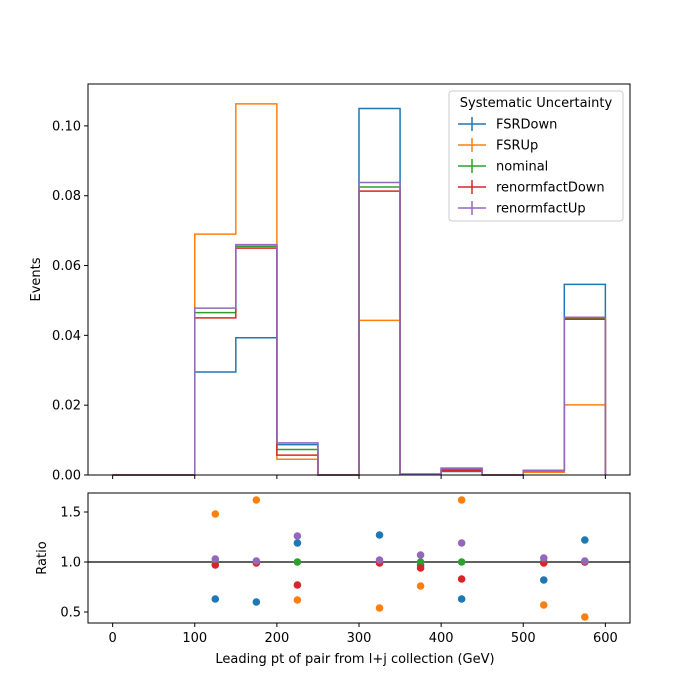  I want to click on ratio-series-renormfactUp, so click(400, 548).